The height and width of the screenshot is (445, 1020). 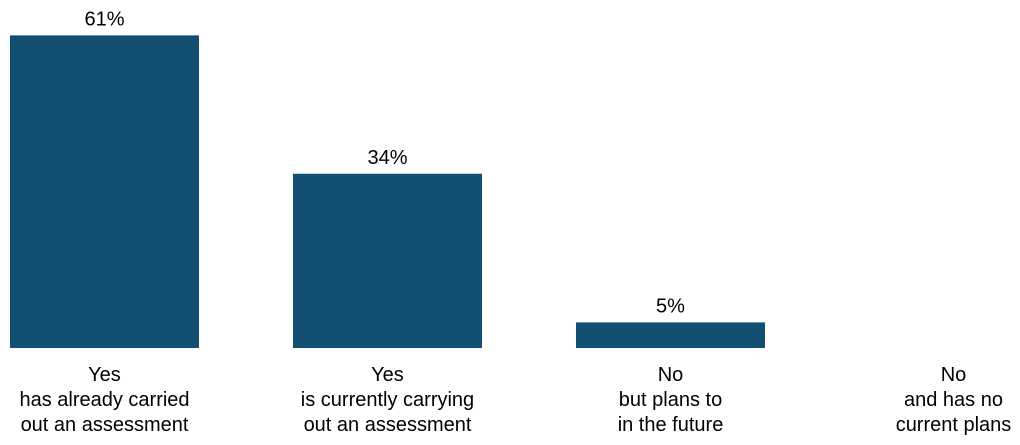 I want to click on category-label-4-line-3: current plans, so click(x=954, y=425).